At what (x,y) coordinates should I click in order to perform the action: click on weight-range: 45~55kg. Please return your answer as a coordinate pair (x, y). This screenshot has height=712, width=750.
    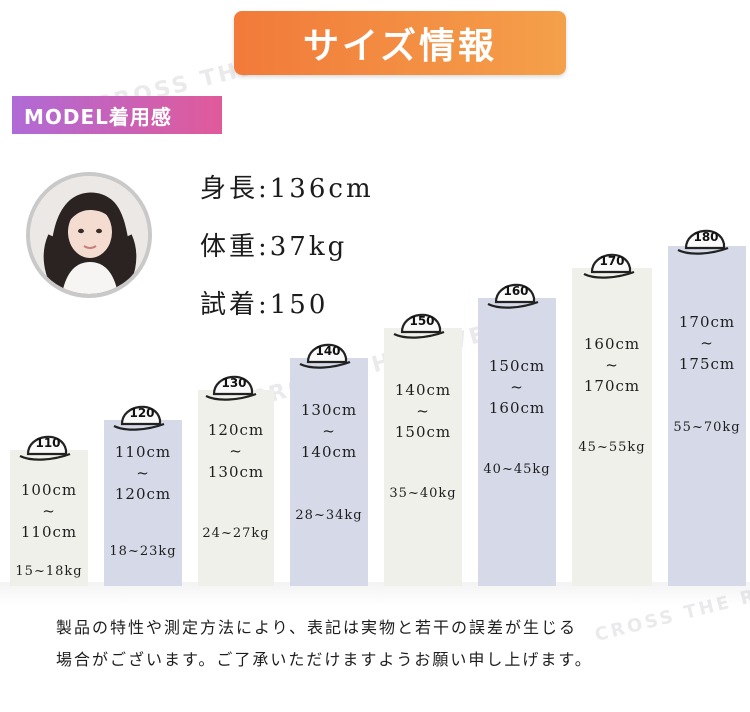
    Looking at the image, I should click on (612, 447).